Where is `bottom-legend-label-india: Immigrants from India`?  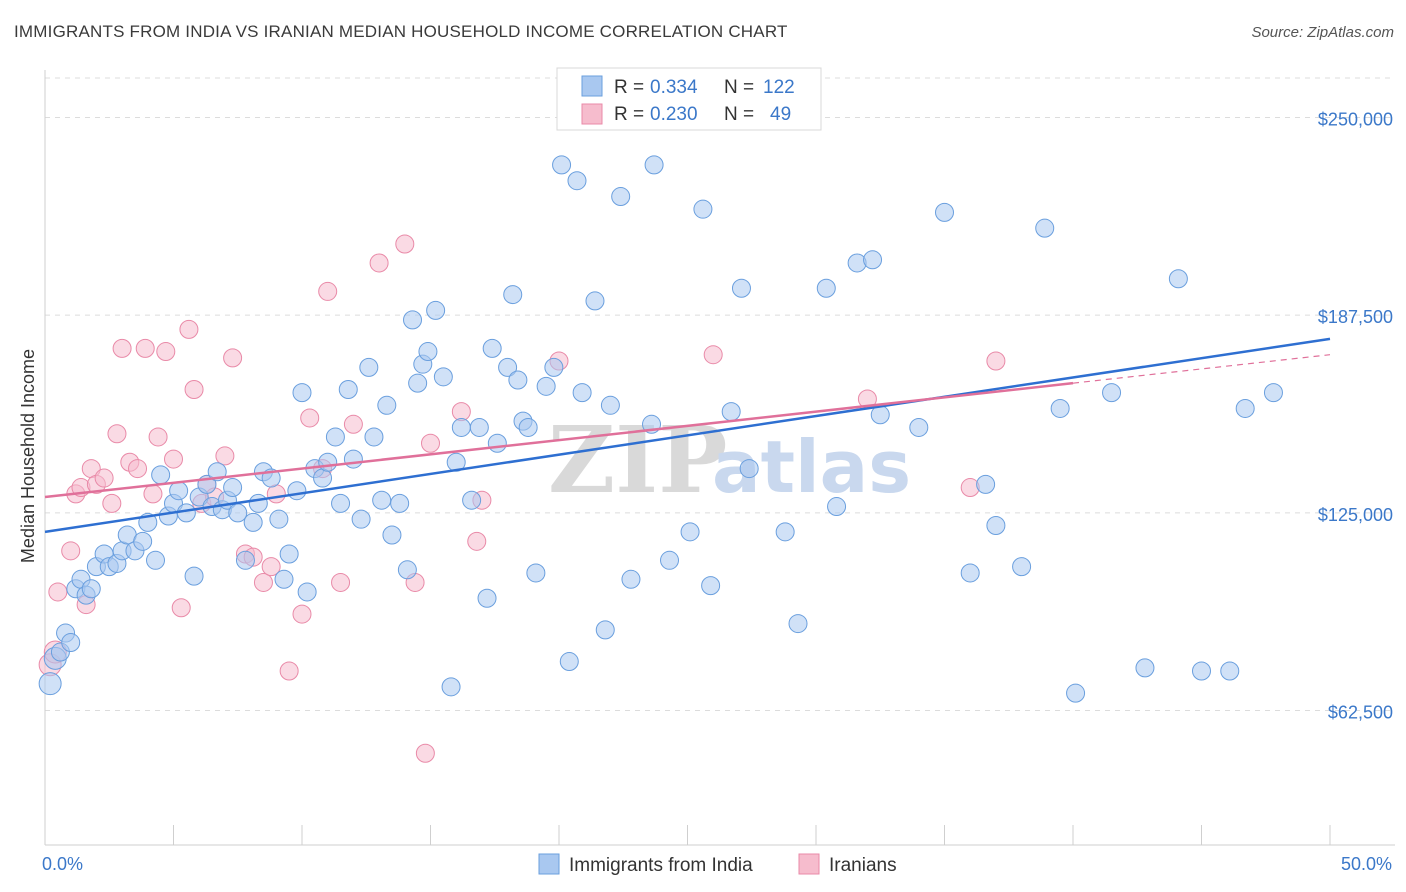
bottom-legend-label-india: Immigrants from India is located at coordinates (661, 865).